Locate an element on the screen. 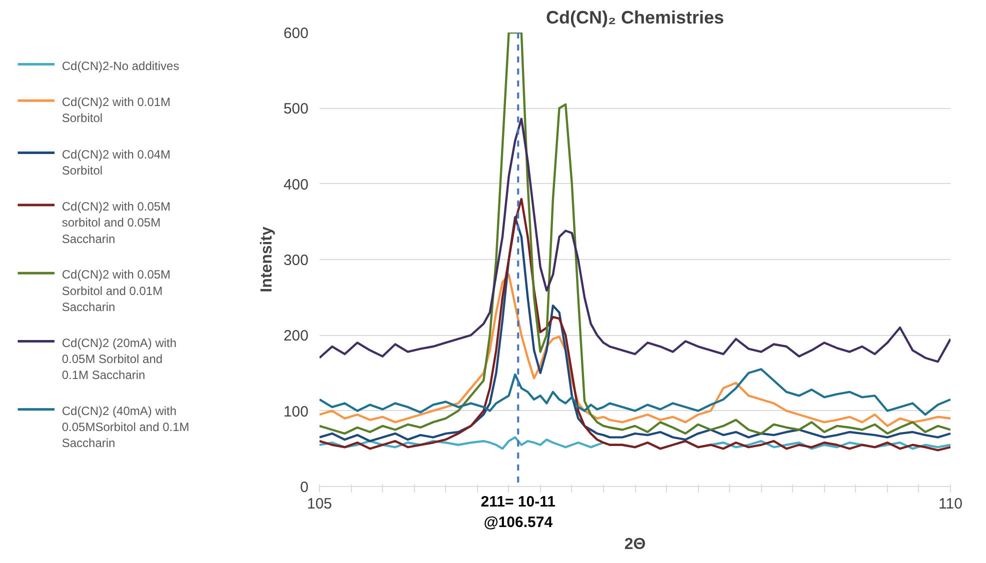 The height and width of the screenshot is (563, 986). y-tick-label: 500 is located at coordinates (296, 109).